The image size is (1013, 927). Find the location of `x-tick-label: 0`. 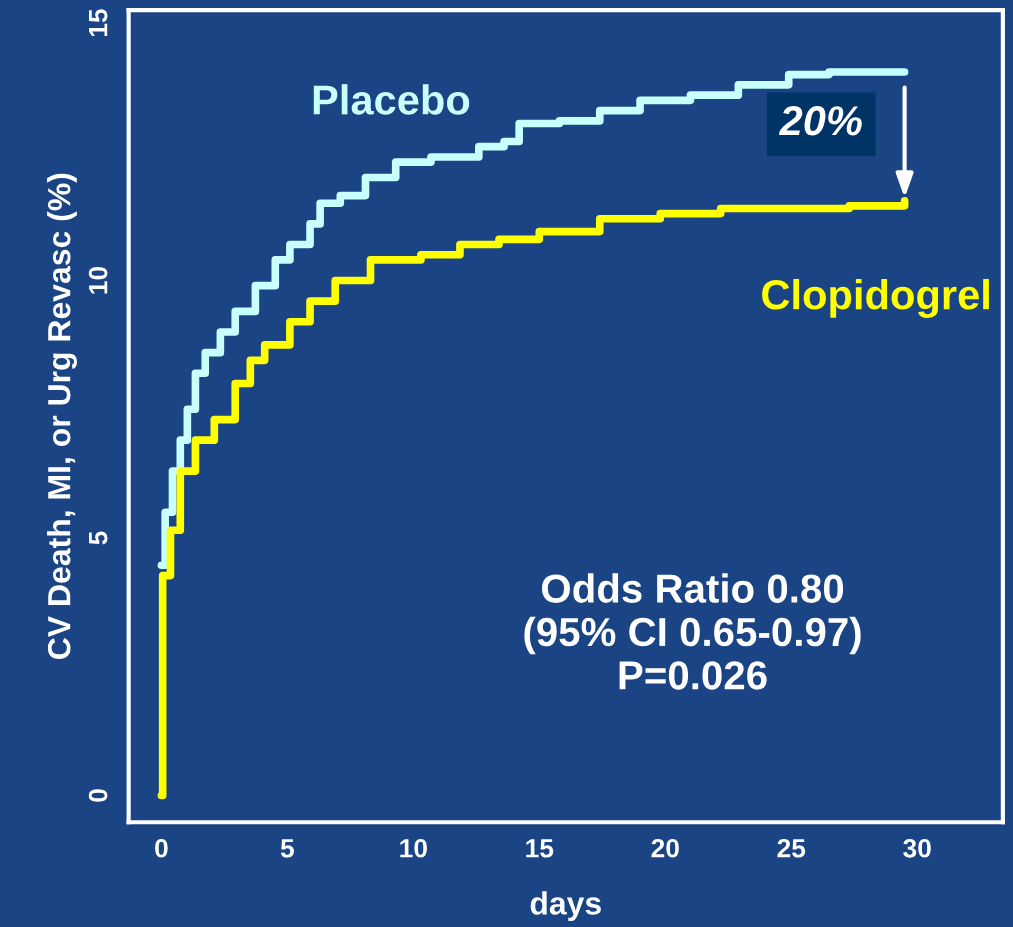

x-tick-label: 0 is located at coordinates (161, 848).